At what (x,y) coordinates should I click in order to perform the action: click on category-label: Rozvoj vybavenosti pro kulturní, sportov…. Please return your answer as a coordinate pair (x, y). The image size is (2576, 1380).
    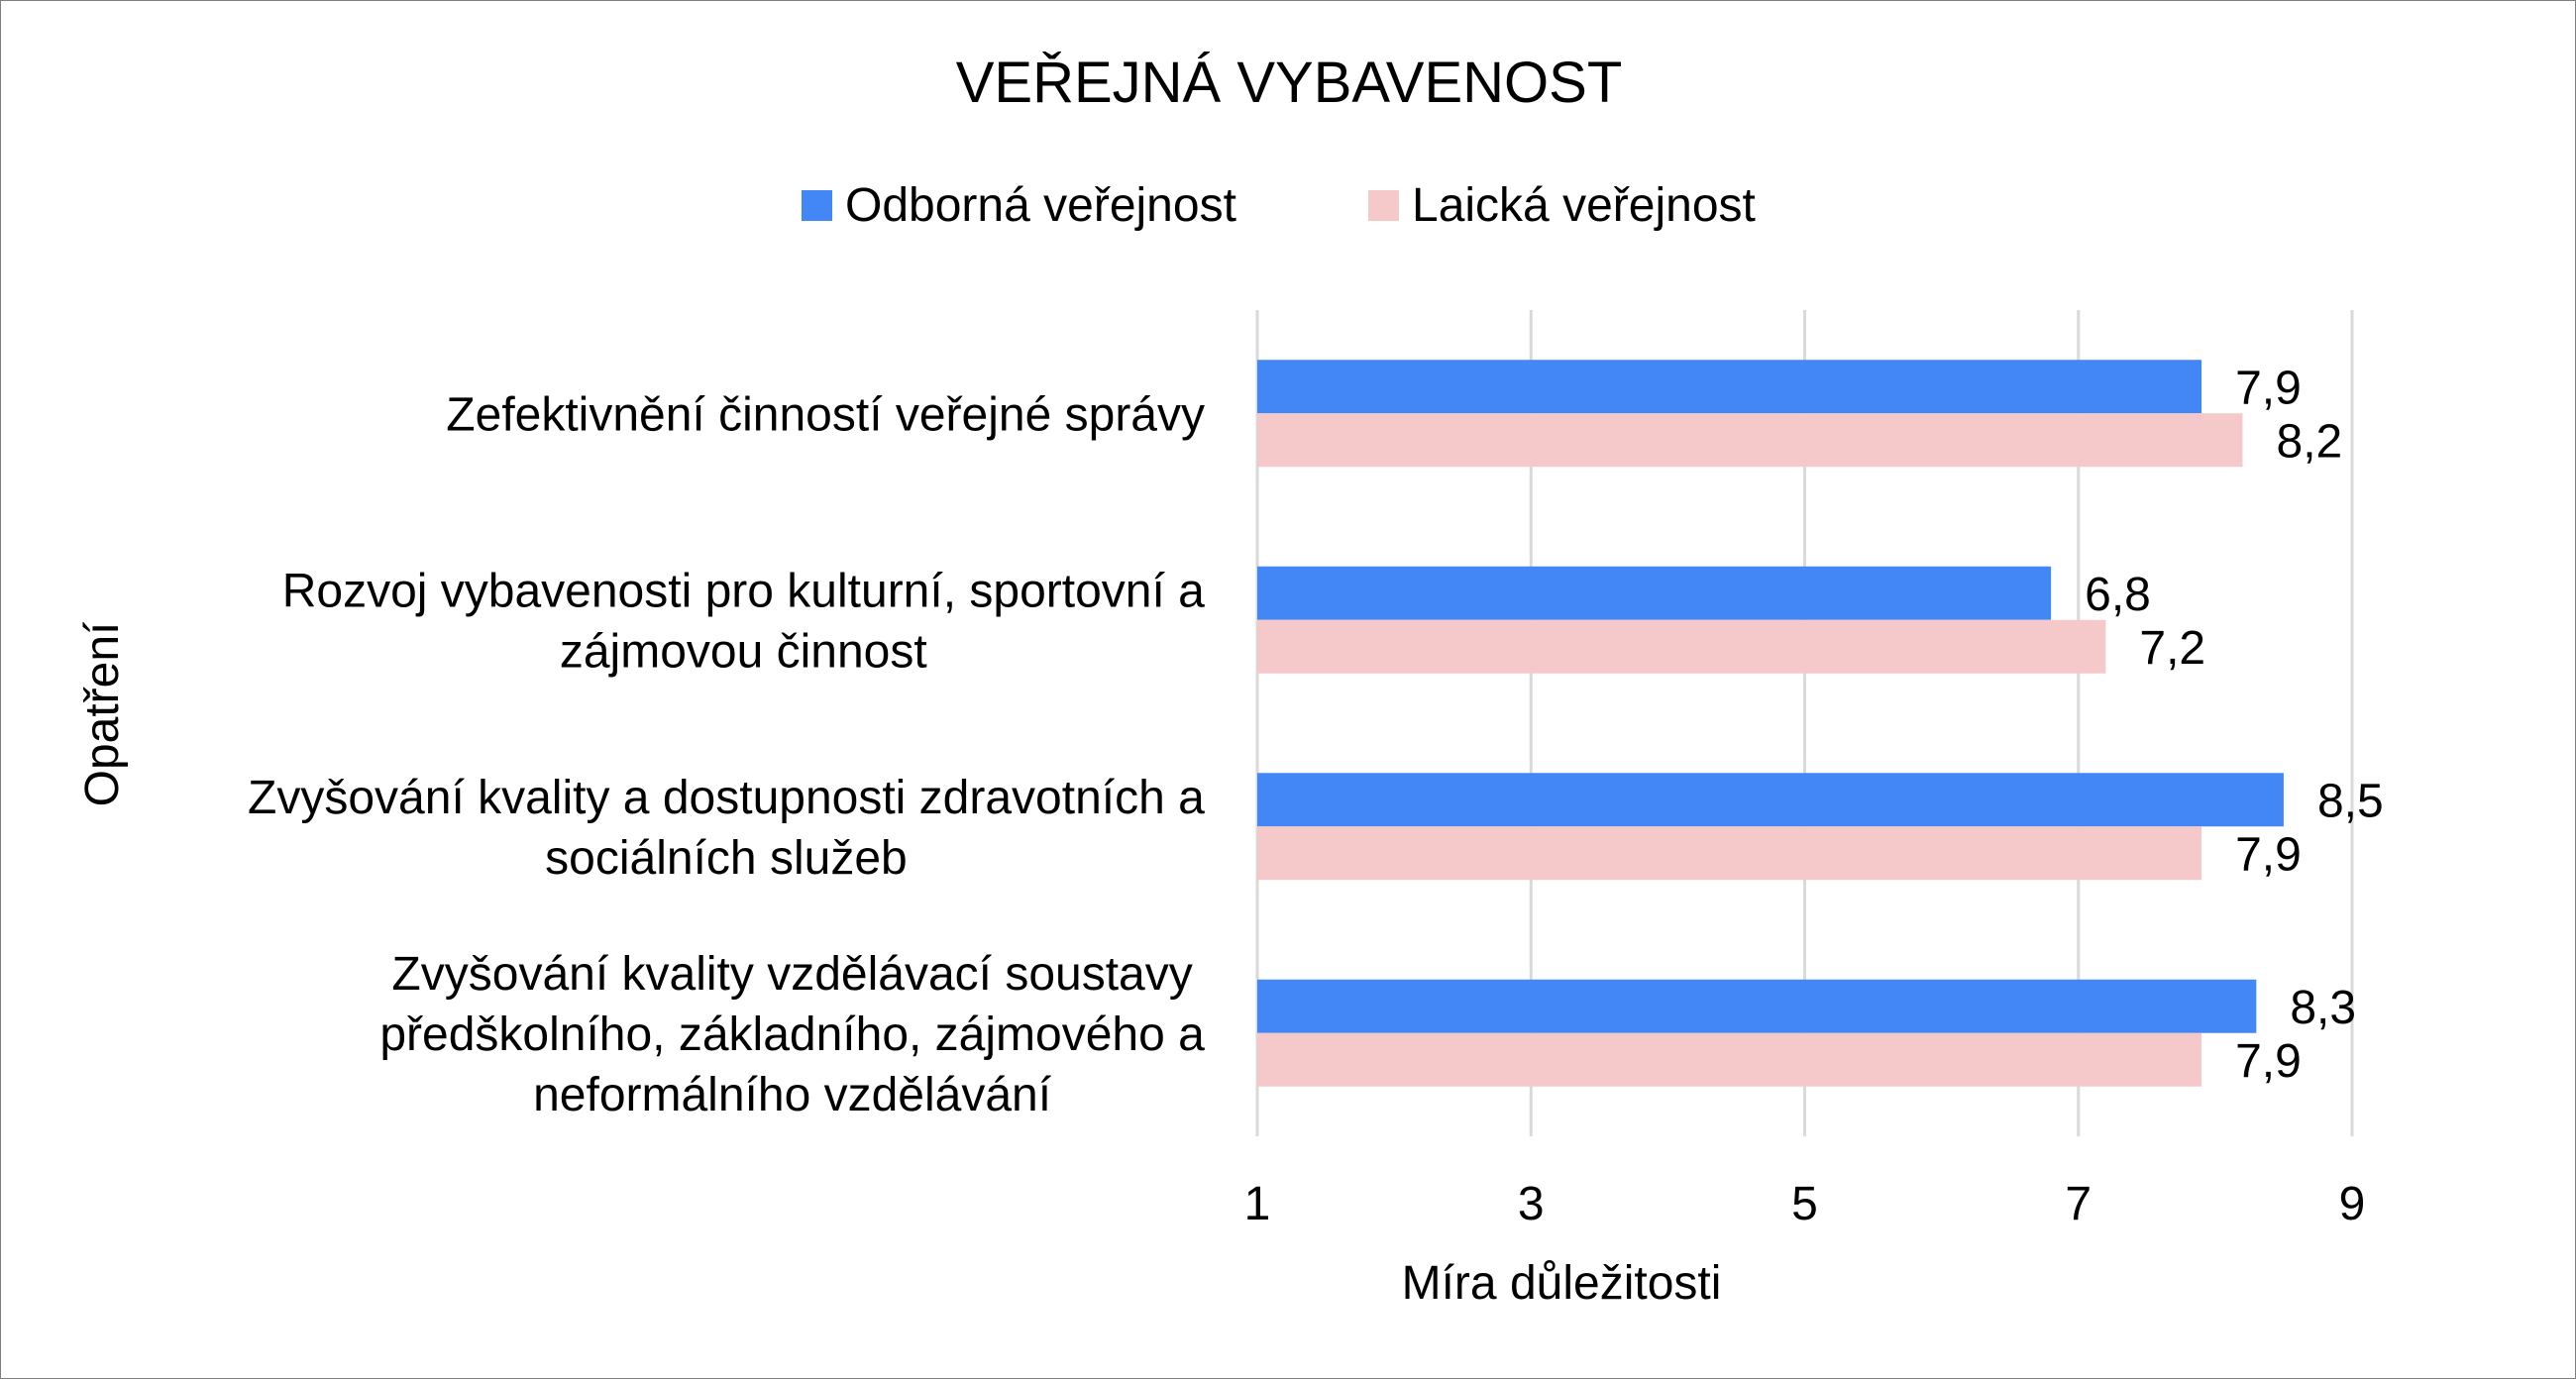
    Looking at the image, I should click on (744, 621).